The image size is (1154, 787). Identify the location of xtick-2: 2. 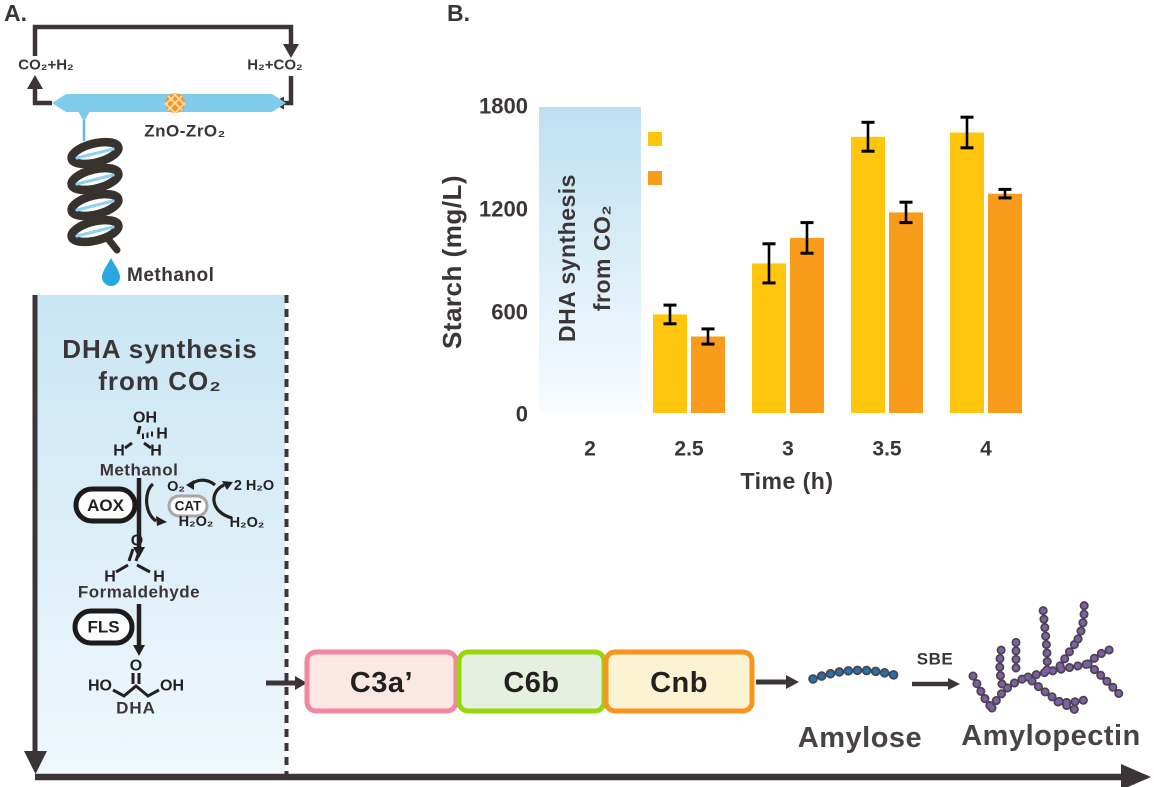
(590, 449).